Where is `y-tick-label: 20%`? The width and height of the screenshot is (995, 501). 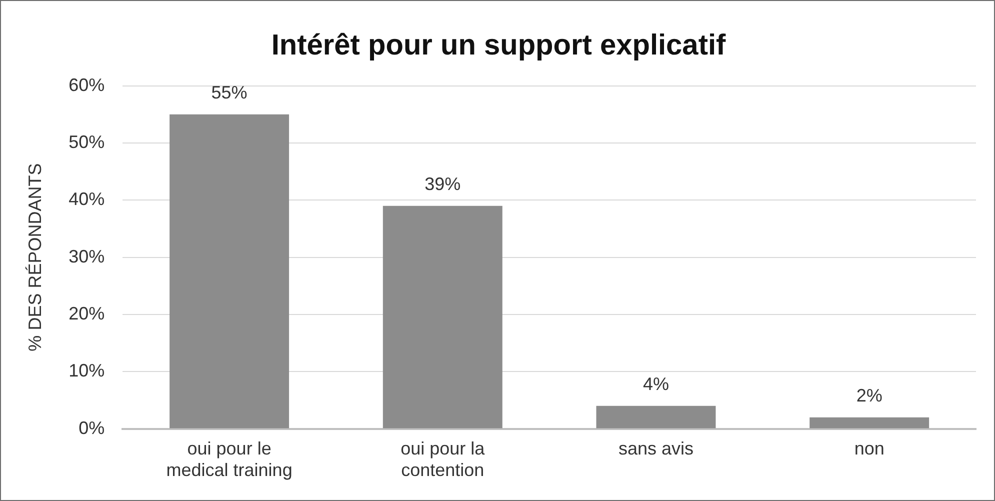
y-tick-label: 20% is located at coordinates (86, 313).